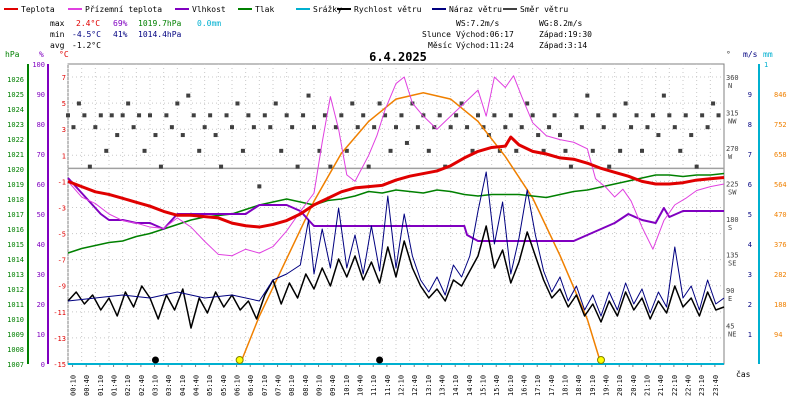  I want to click on x-tick-label: 22:10, so click(675, 385).